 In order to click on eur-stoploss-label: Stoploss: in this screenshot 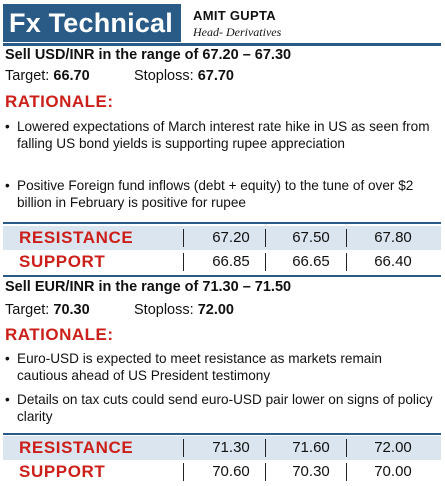, I will do `click(164, 310)`.